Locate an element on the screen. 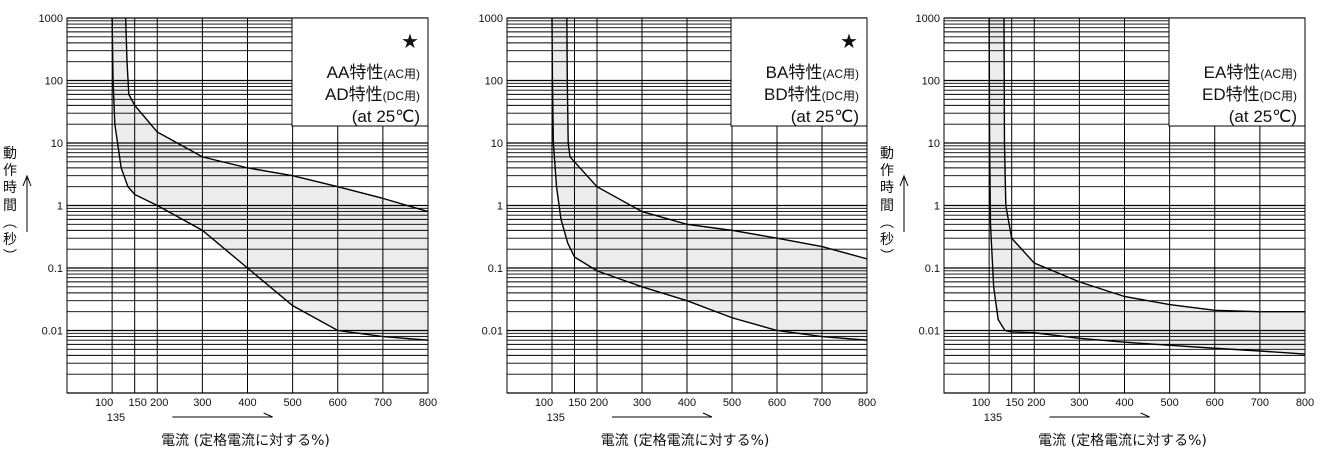 The image size is (1329, 450). legend-entry: AA特性(AC用) is located at coordinates (373, 72).